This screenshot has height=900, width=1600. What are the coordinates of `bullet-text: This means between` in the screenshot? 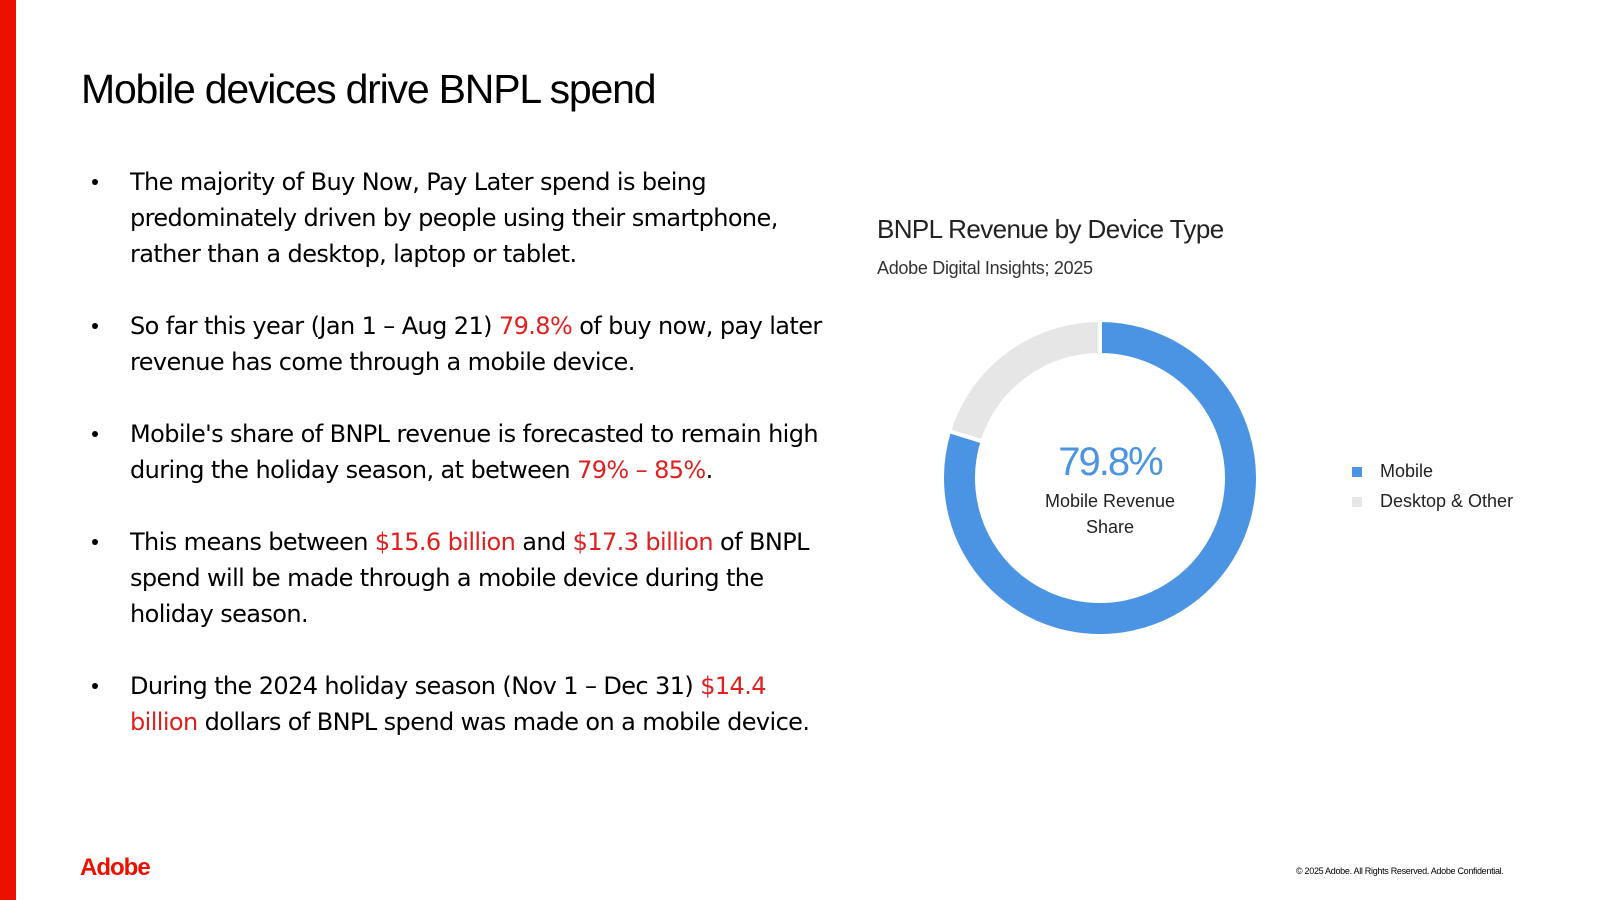 It's located at (252, 542).